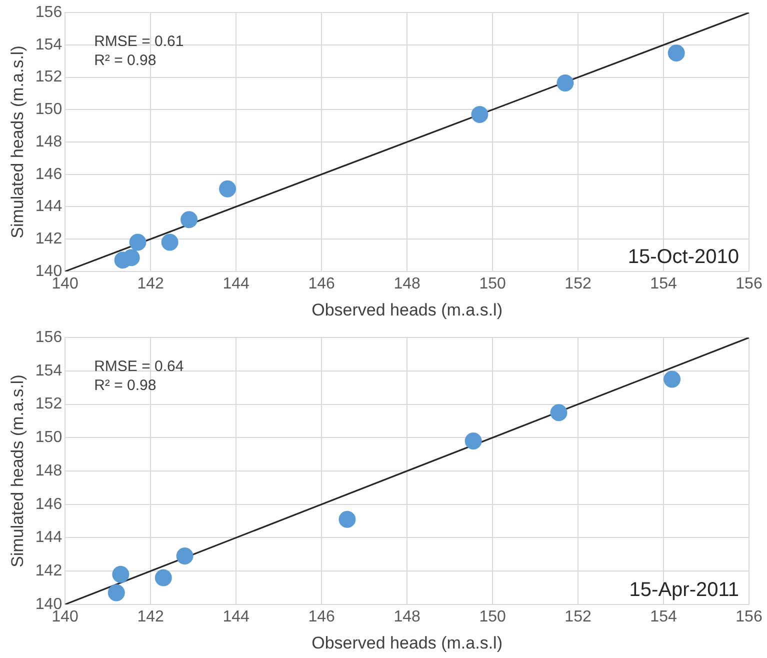  What do you see at coordinates (683, 257) in the screenshot?
I see `annotation: 15-Oct-2010` at bounding box center [683, 257].